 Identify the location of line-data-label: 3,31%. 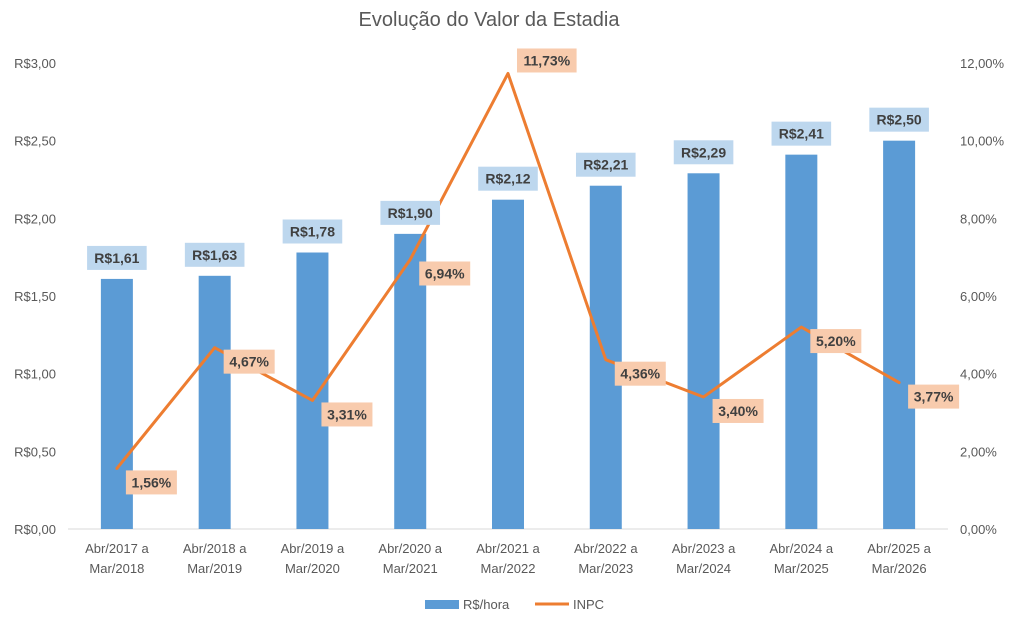
(347, 414).